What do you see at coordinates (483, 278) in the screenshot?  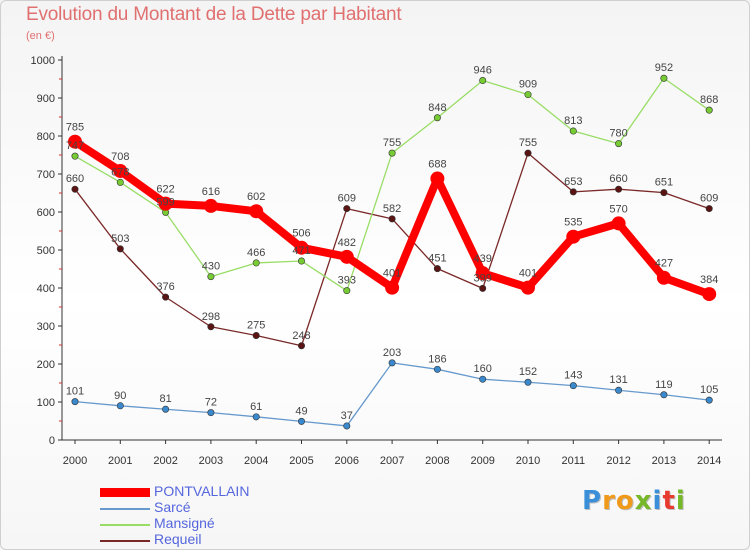 I see `data-label-requeil: 399` at bounding box center [483, 278].